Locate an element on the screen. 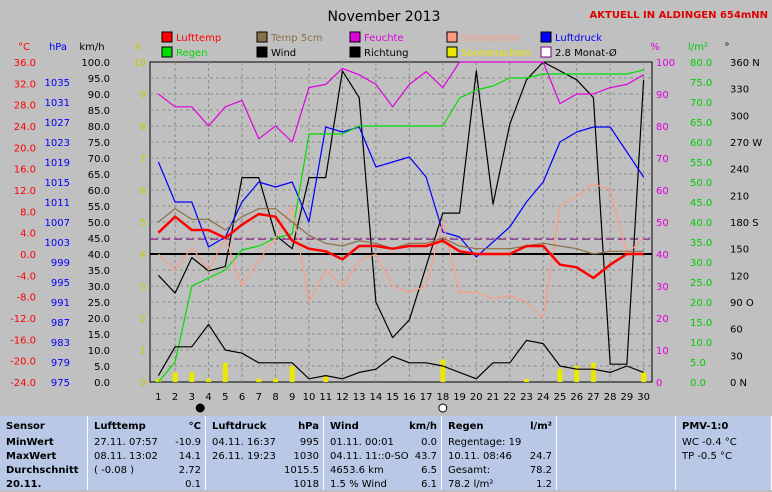 This screenshot has height=492, width=772. wind-tick-label: 0.0 is located at coordinates (102, 383).